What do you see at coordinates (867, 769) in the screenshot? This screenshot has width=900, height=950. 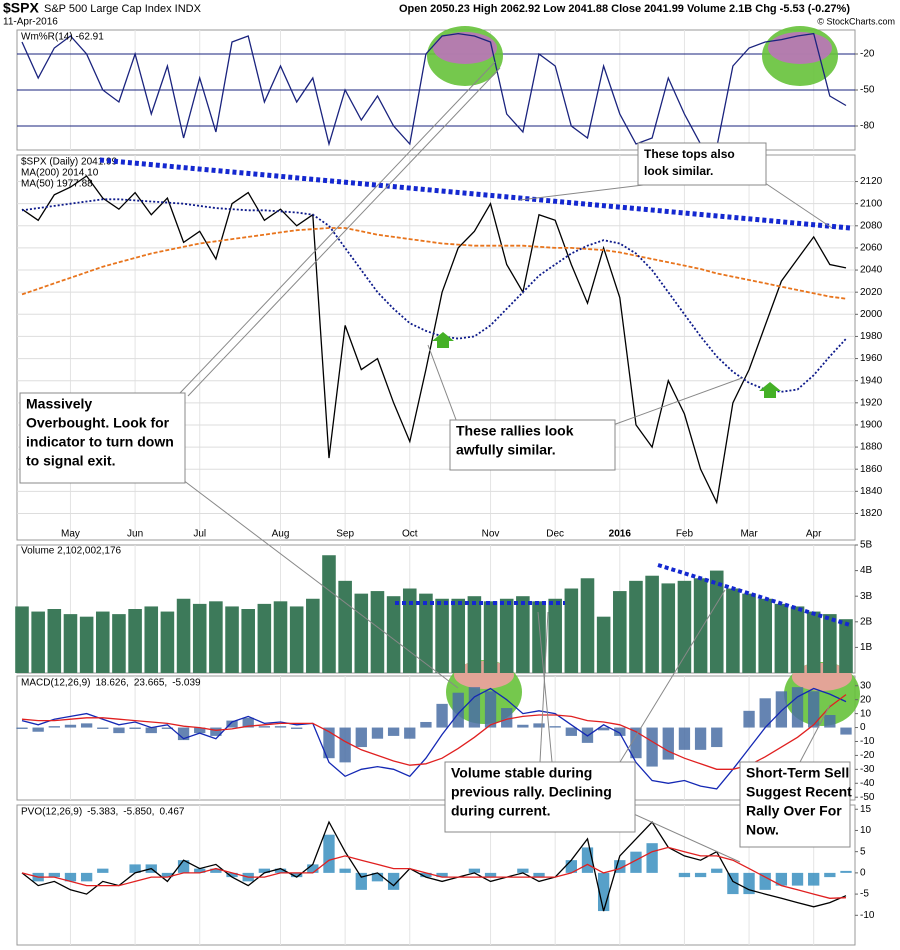 I see `y-tick-label: -30` at bounding box center [867, 769].